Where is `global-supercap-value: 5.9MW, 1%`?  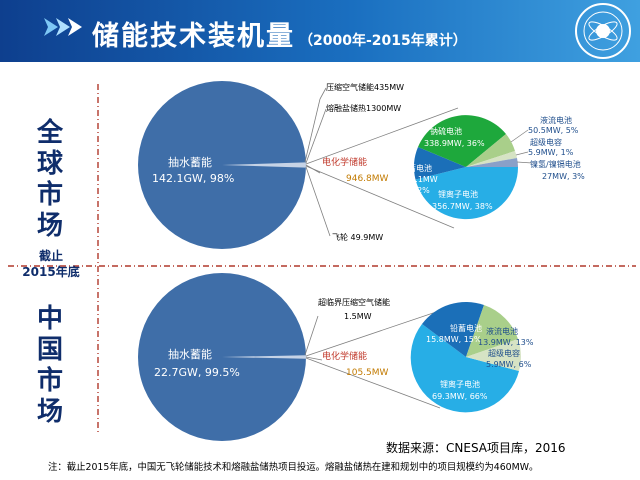 global-supercap-value: 5.9MW, 1% is located at coordinates (551, 152).